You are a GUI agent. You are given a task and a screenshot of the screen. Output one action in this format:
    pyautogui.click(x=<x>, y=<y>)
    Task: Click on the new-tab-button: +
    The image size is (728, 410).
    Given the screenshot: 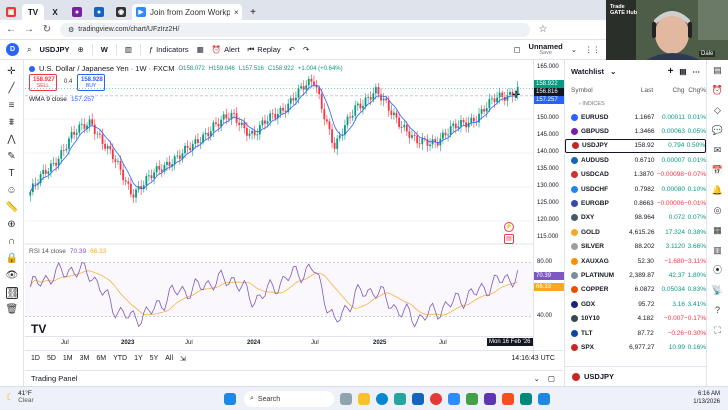 What is the action you would take?
    pyautogui.click(x=253, y=12)
    